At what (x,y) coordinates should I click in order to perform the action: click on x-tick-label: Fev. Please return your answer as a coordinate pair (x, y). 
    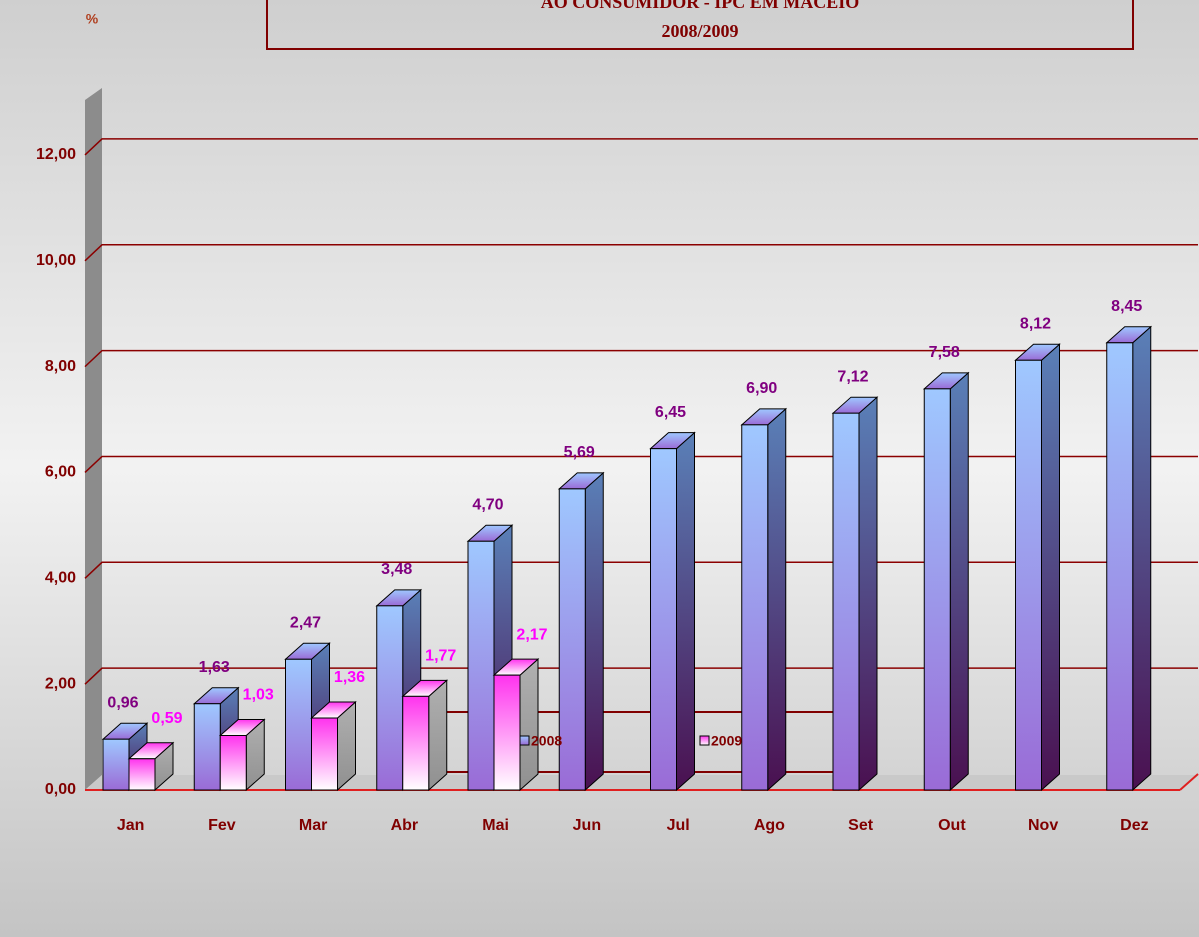
    Looking at the image, I should click on (222, 825).